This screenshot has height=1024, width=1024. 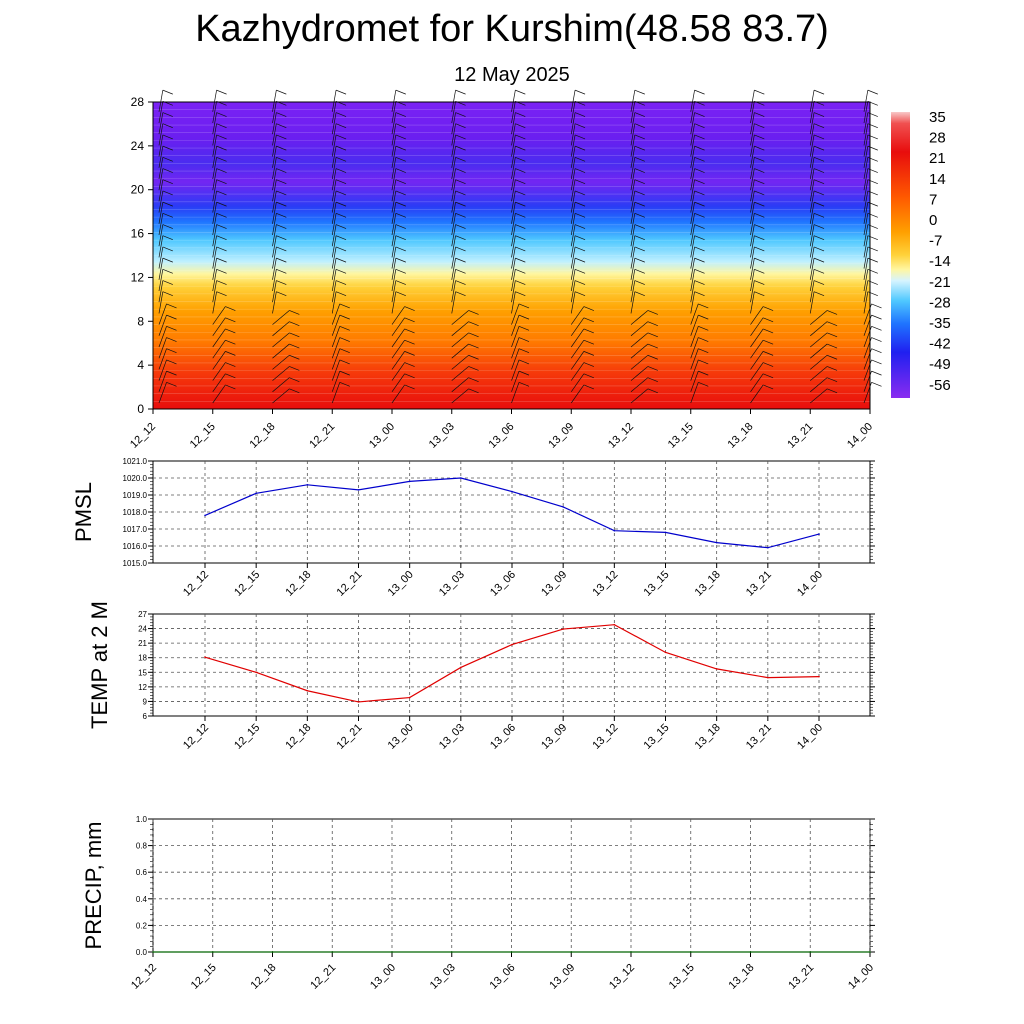 What do you see at coordinates (135, 512) in the screenshot?
I see `y-tick-label: 1018.0` at bounding box center [135, 512].